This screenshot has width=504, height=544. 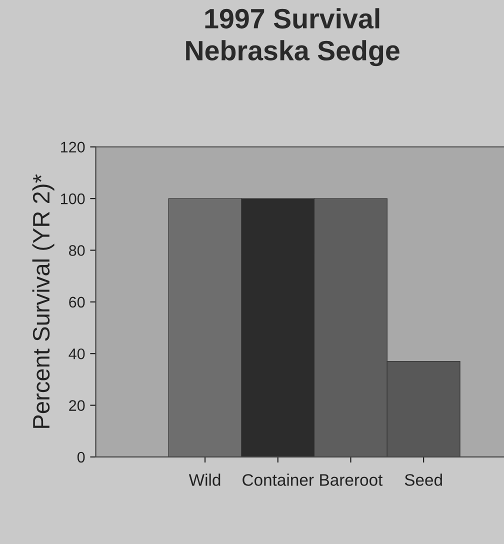 I want to click on y-axis-title: Percent Survival (YR 2)*, so click(x=43, y=301).